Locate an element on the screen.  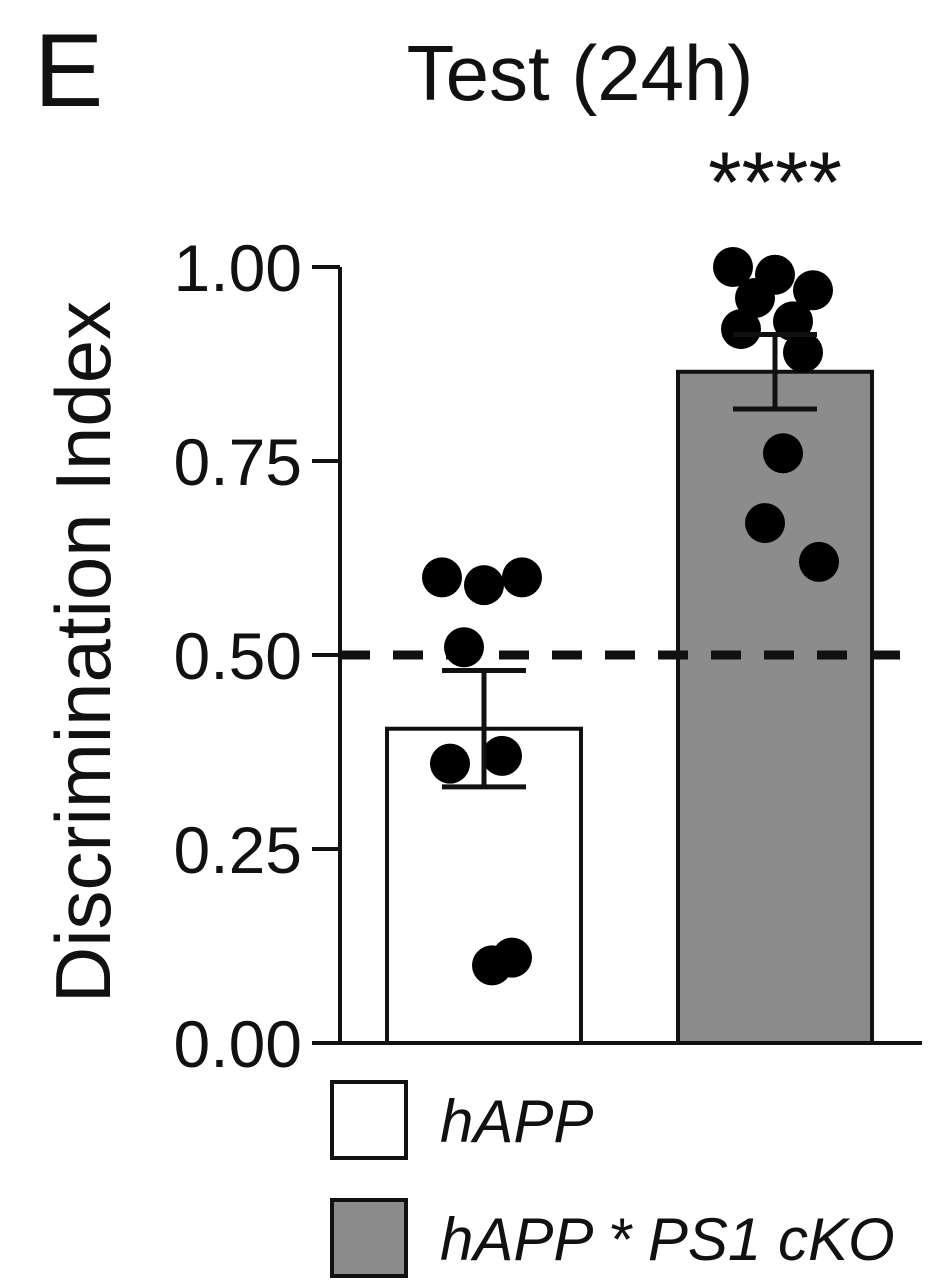
panel-letter: E is located at coordinates (68, 71).